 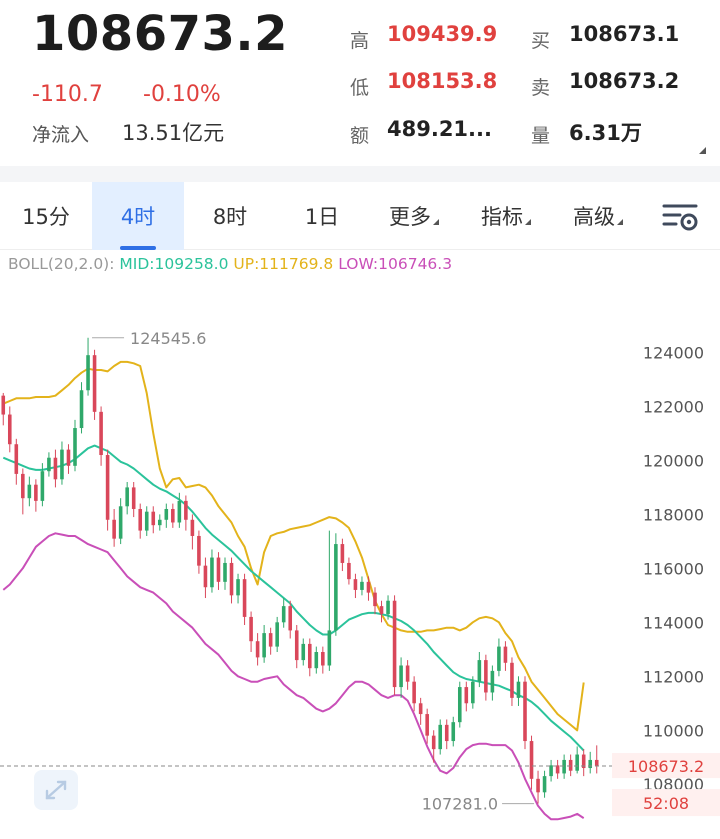 I want to click on net-inflow-value: 13.51亿元, so click(x=173, y=133).